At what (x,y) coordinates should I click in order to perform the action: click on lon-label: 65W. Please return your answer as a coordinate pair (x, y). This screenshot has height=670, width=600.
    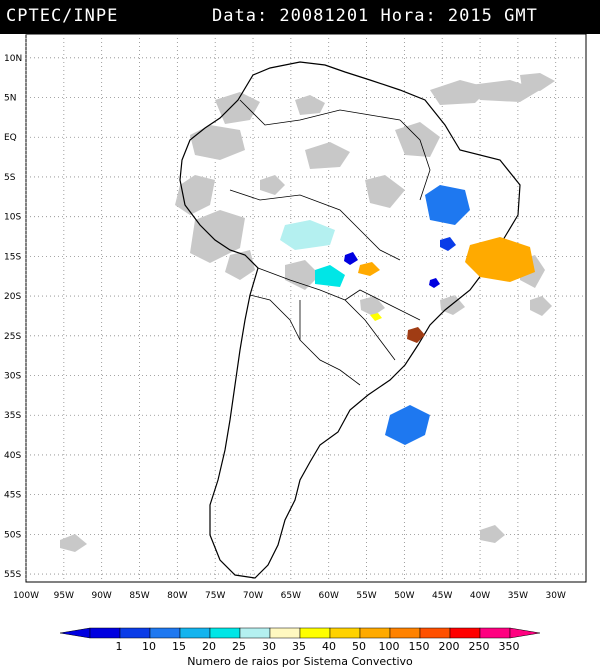
    Looking at the image, I should click on (291, 596).